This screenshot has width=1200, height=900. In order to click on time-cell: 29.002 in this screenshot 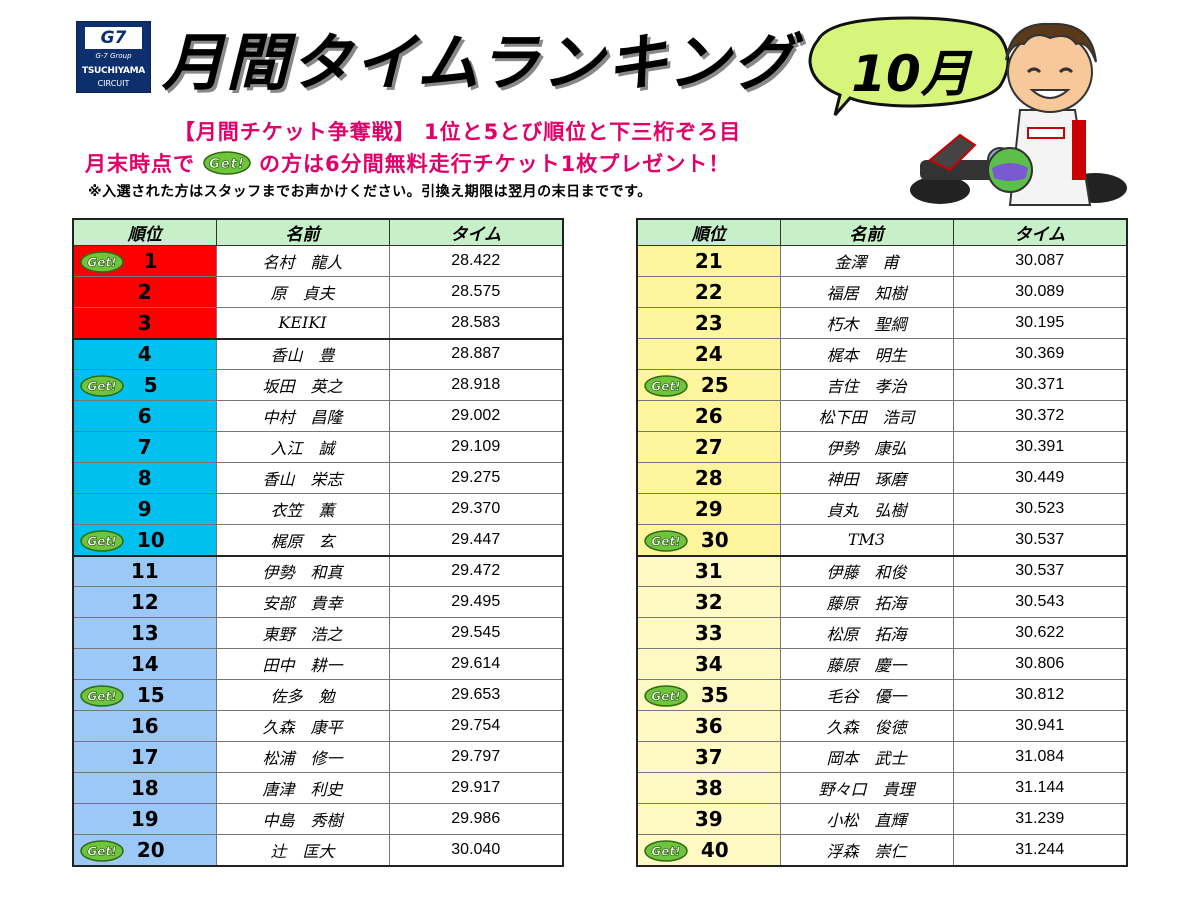, I will do `click(476, 416)`.